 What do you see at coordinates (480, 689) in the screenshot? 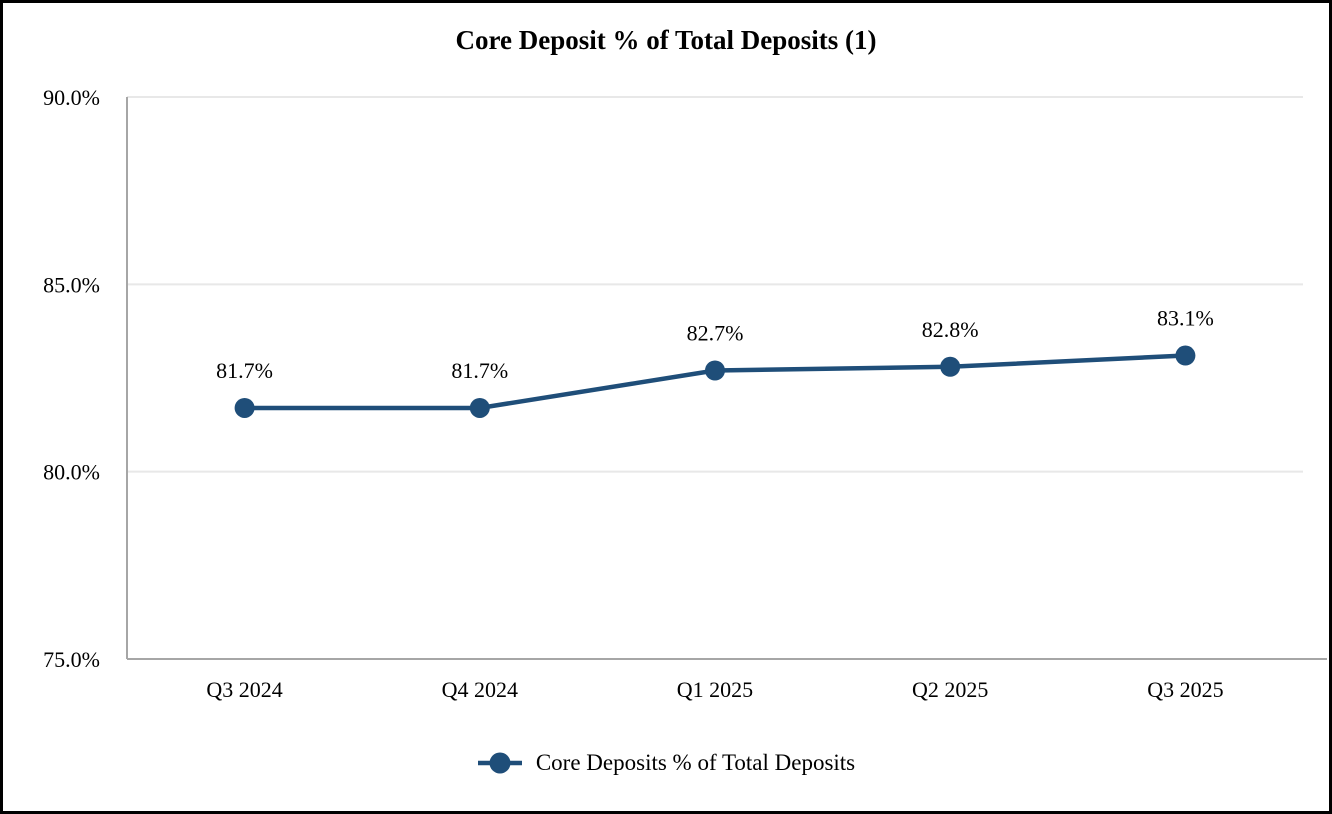
I see `x-axis-tick-label: Q4 2024` at bounding box center [480, 689].